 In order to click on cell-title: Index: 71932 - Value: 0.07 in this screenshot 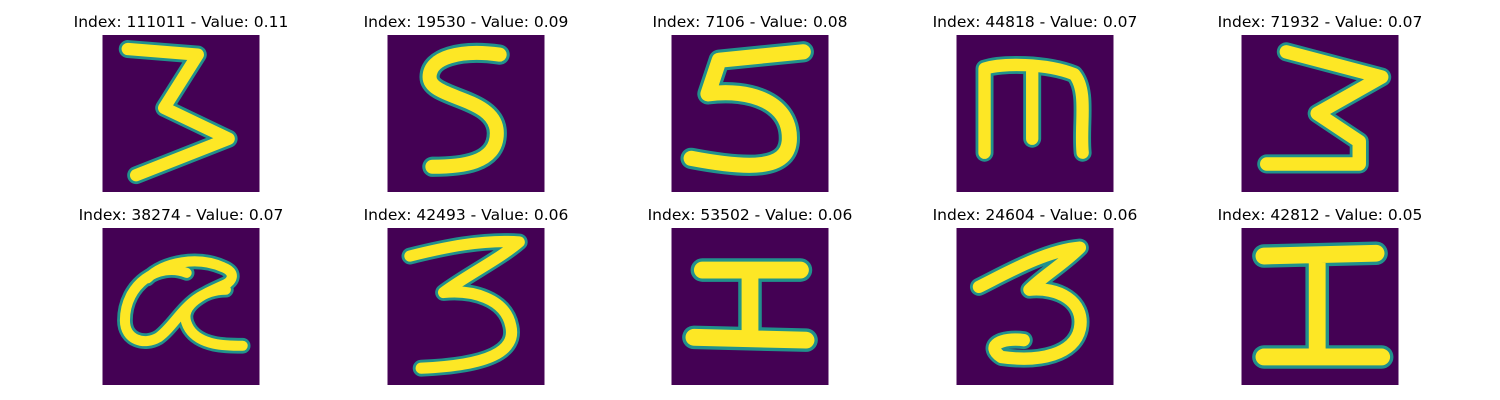, I will do `click(1320, 22)`.